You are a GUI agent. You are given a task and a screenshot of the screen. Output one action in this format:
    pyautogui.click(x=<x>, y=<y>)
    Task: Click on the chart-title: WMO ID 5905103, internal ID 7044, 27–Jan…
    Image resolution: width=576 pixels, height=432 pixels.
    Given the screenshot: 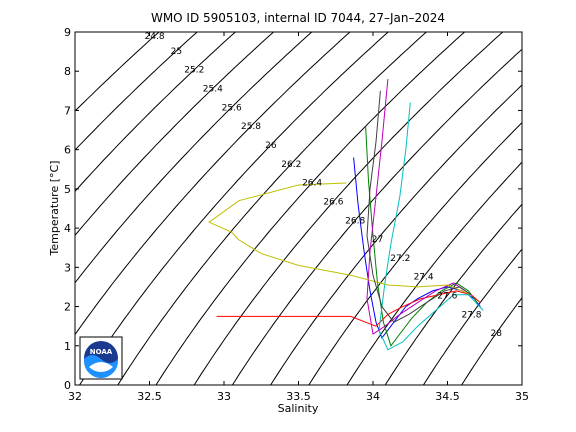 What is the action you would take?
    pyautogui.click(x=298, y=18)
    